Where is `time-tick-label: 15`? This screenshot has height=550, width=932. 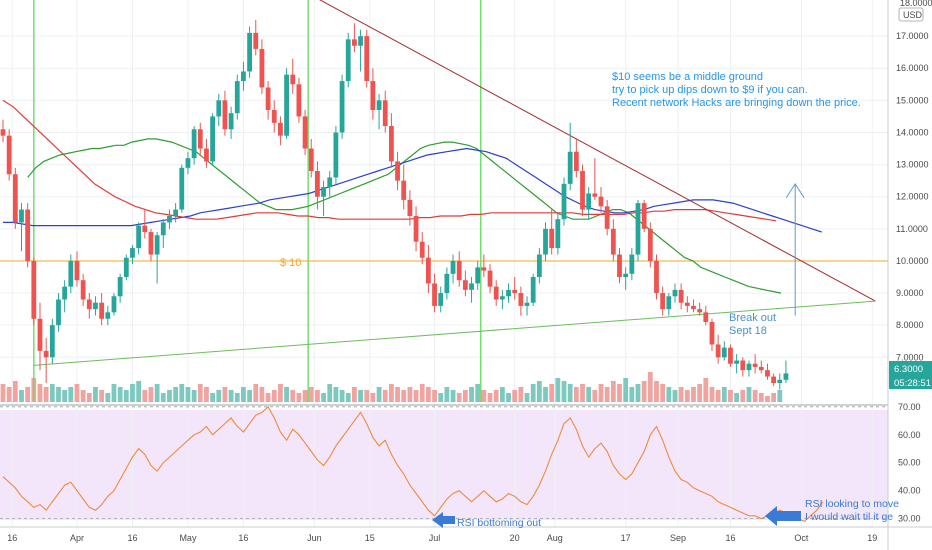
time-tick-label: 15 is located at coordinates (370, 538).